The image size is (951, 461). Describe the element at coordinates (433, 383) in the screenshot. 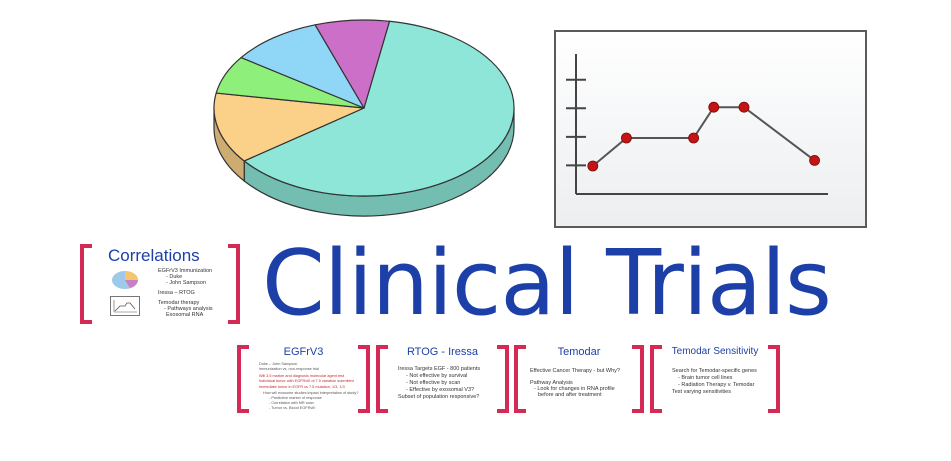

I see `rtog-line-2: - Not effective by scan` at that location.